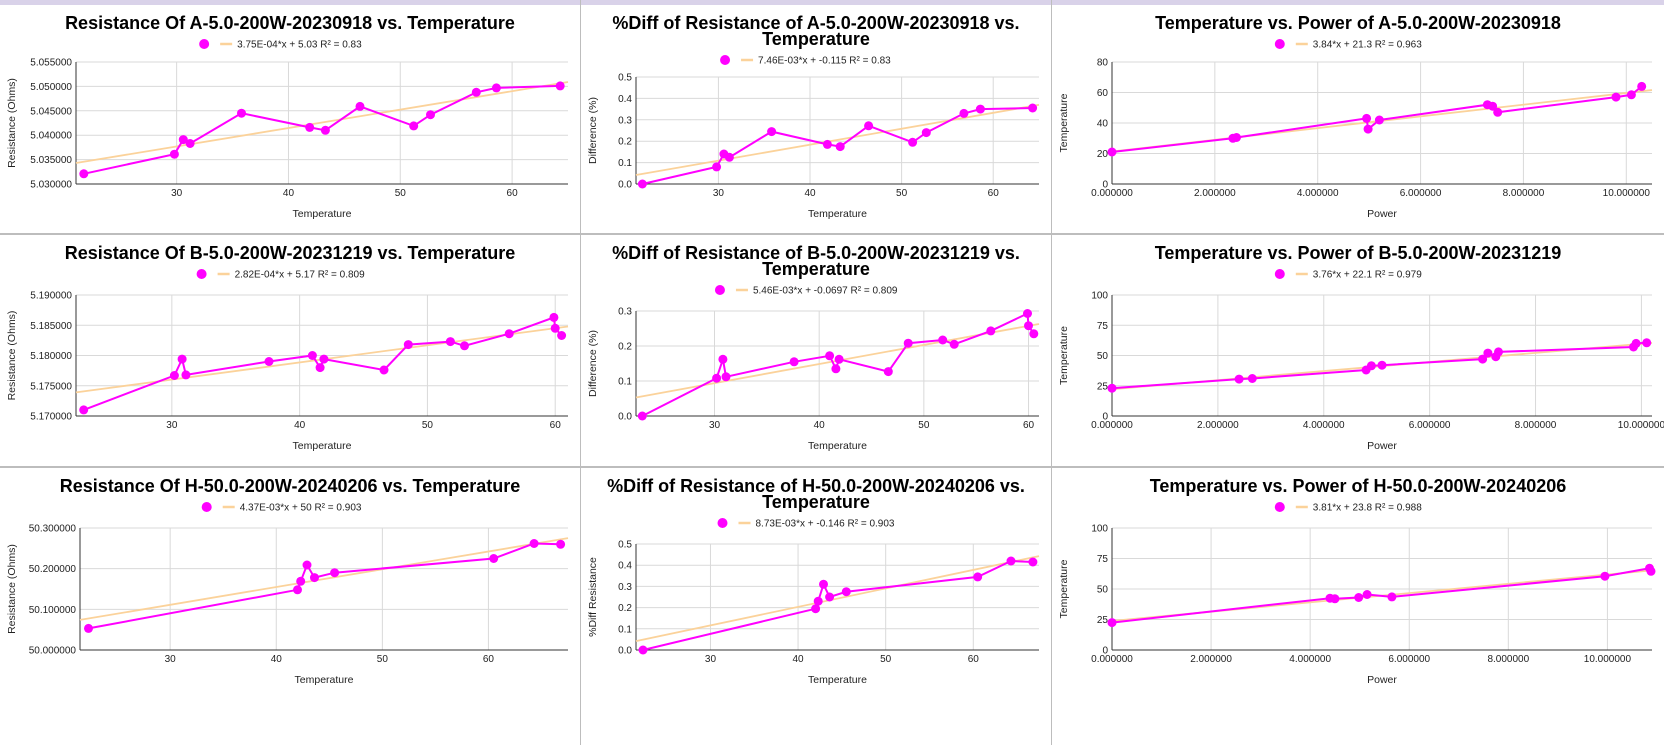 The width and height of the screenshot is (1664, 745). I want to click on y-axis-label: Temperature, so click(1064, 355).